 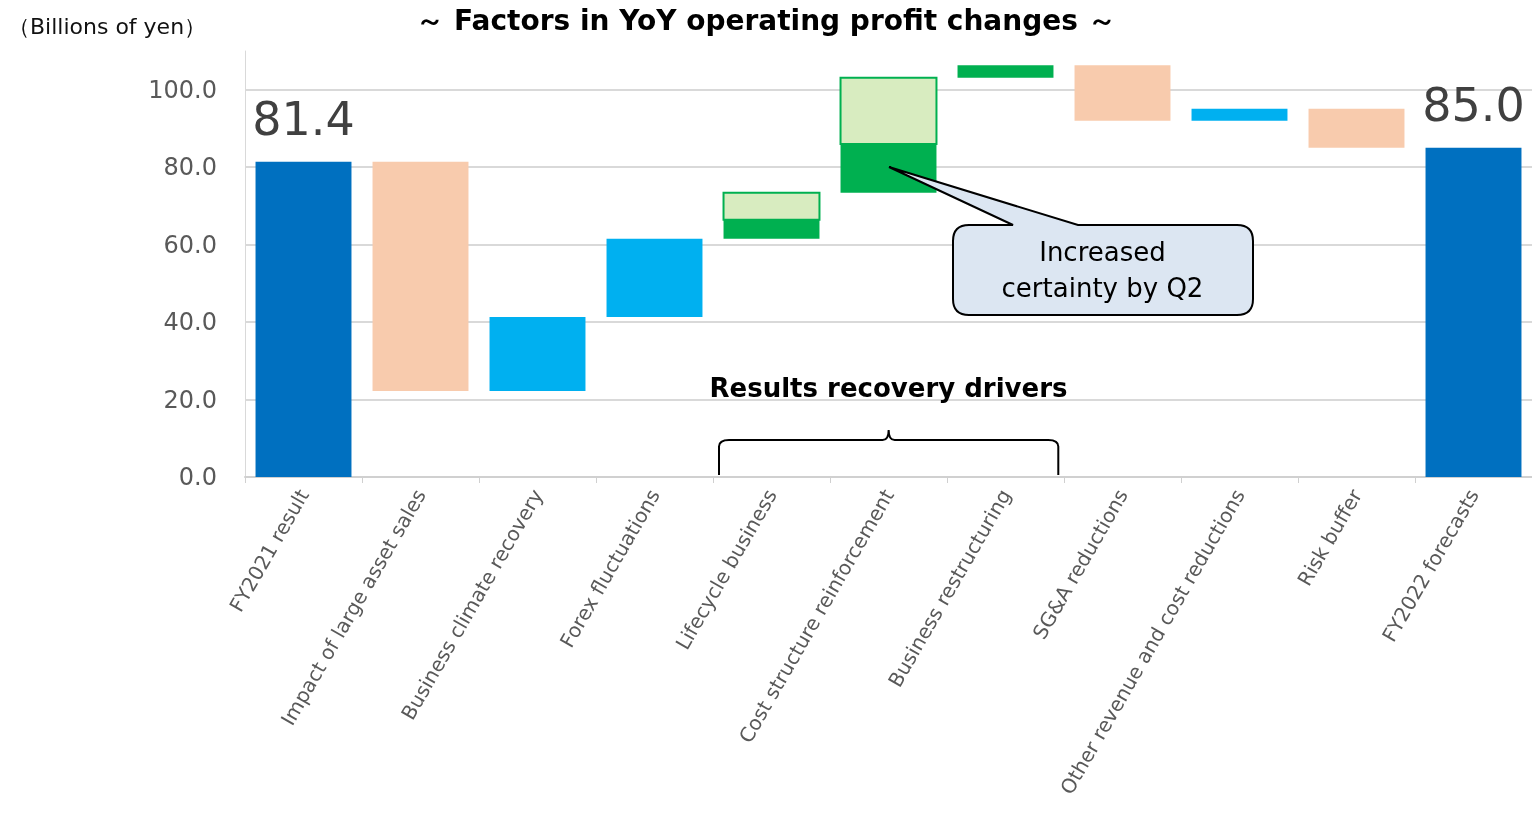 What do you see at coordinates (1102, 271) in the screenshot?
I see `annotation: Increased certainty by Q2` at bounding box center [1102, 271].